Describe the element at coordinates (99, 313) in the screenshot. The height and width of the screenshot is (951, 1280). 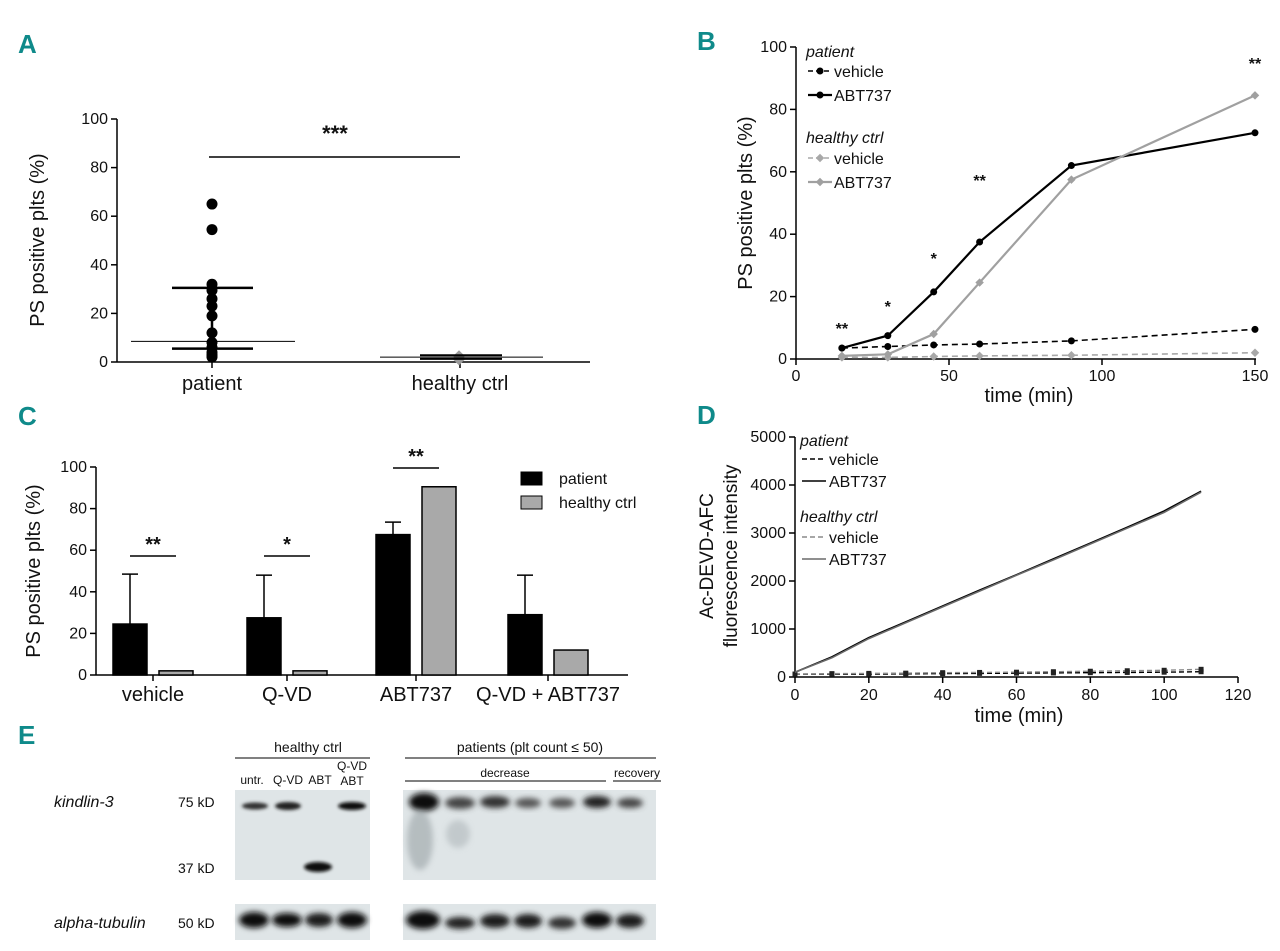
I see `panel-a-y-tick-label: 20` at that location.